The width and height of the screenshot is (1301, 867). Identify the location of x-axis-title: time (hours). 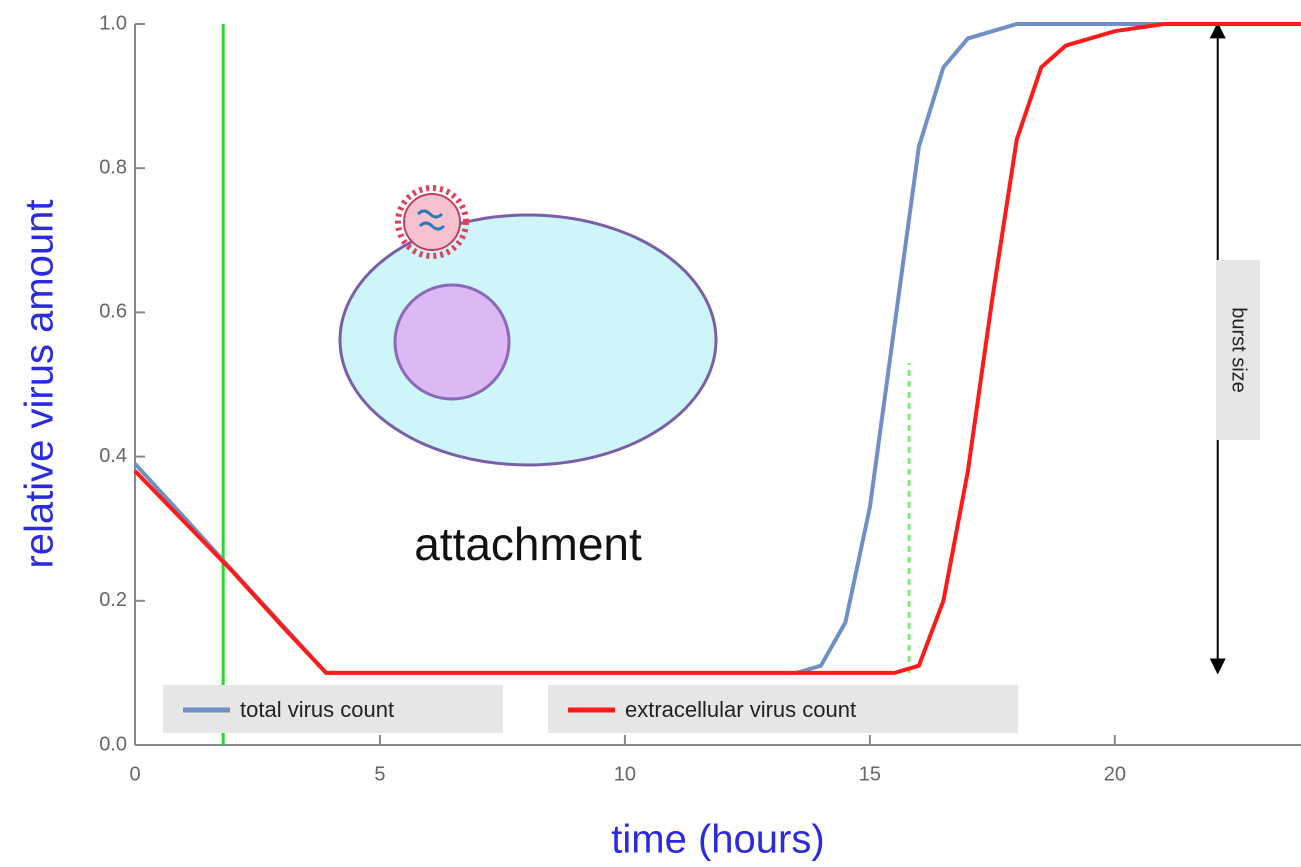
(717, 840).